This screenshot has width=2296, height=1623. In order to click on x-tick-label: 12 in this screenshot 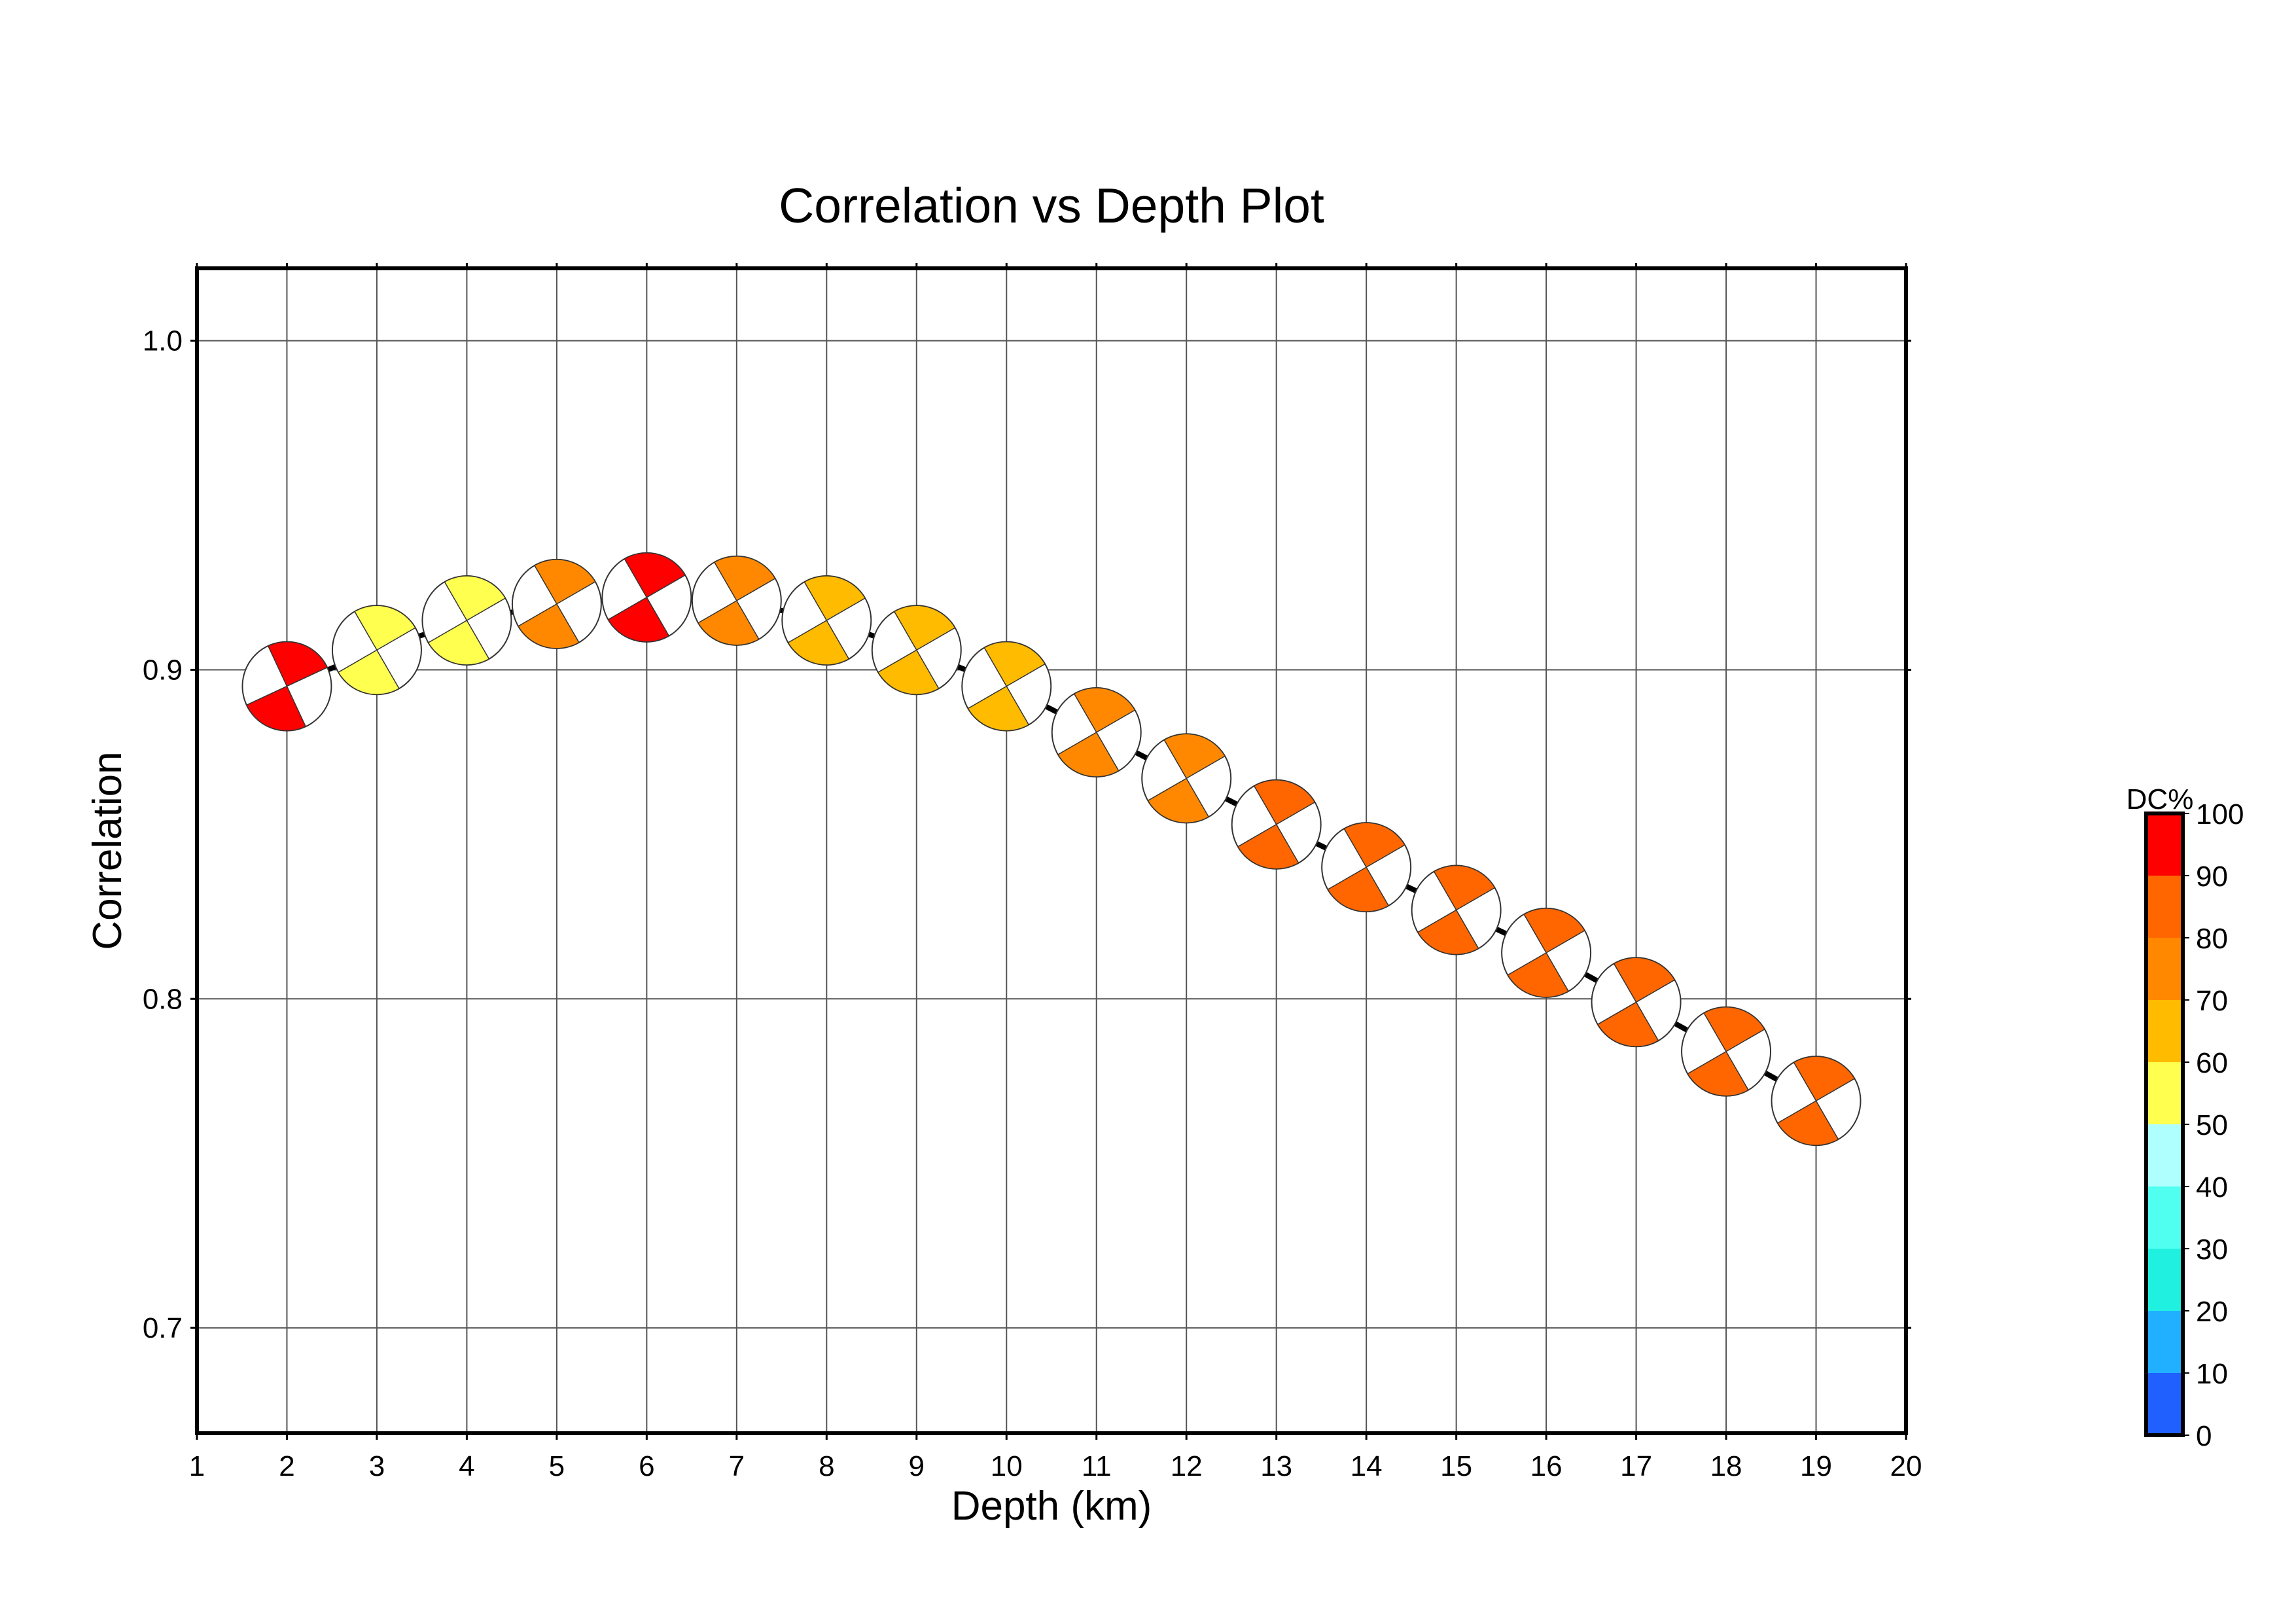, I will do `click(1187, 1466)`.